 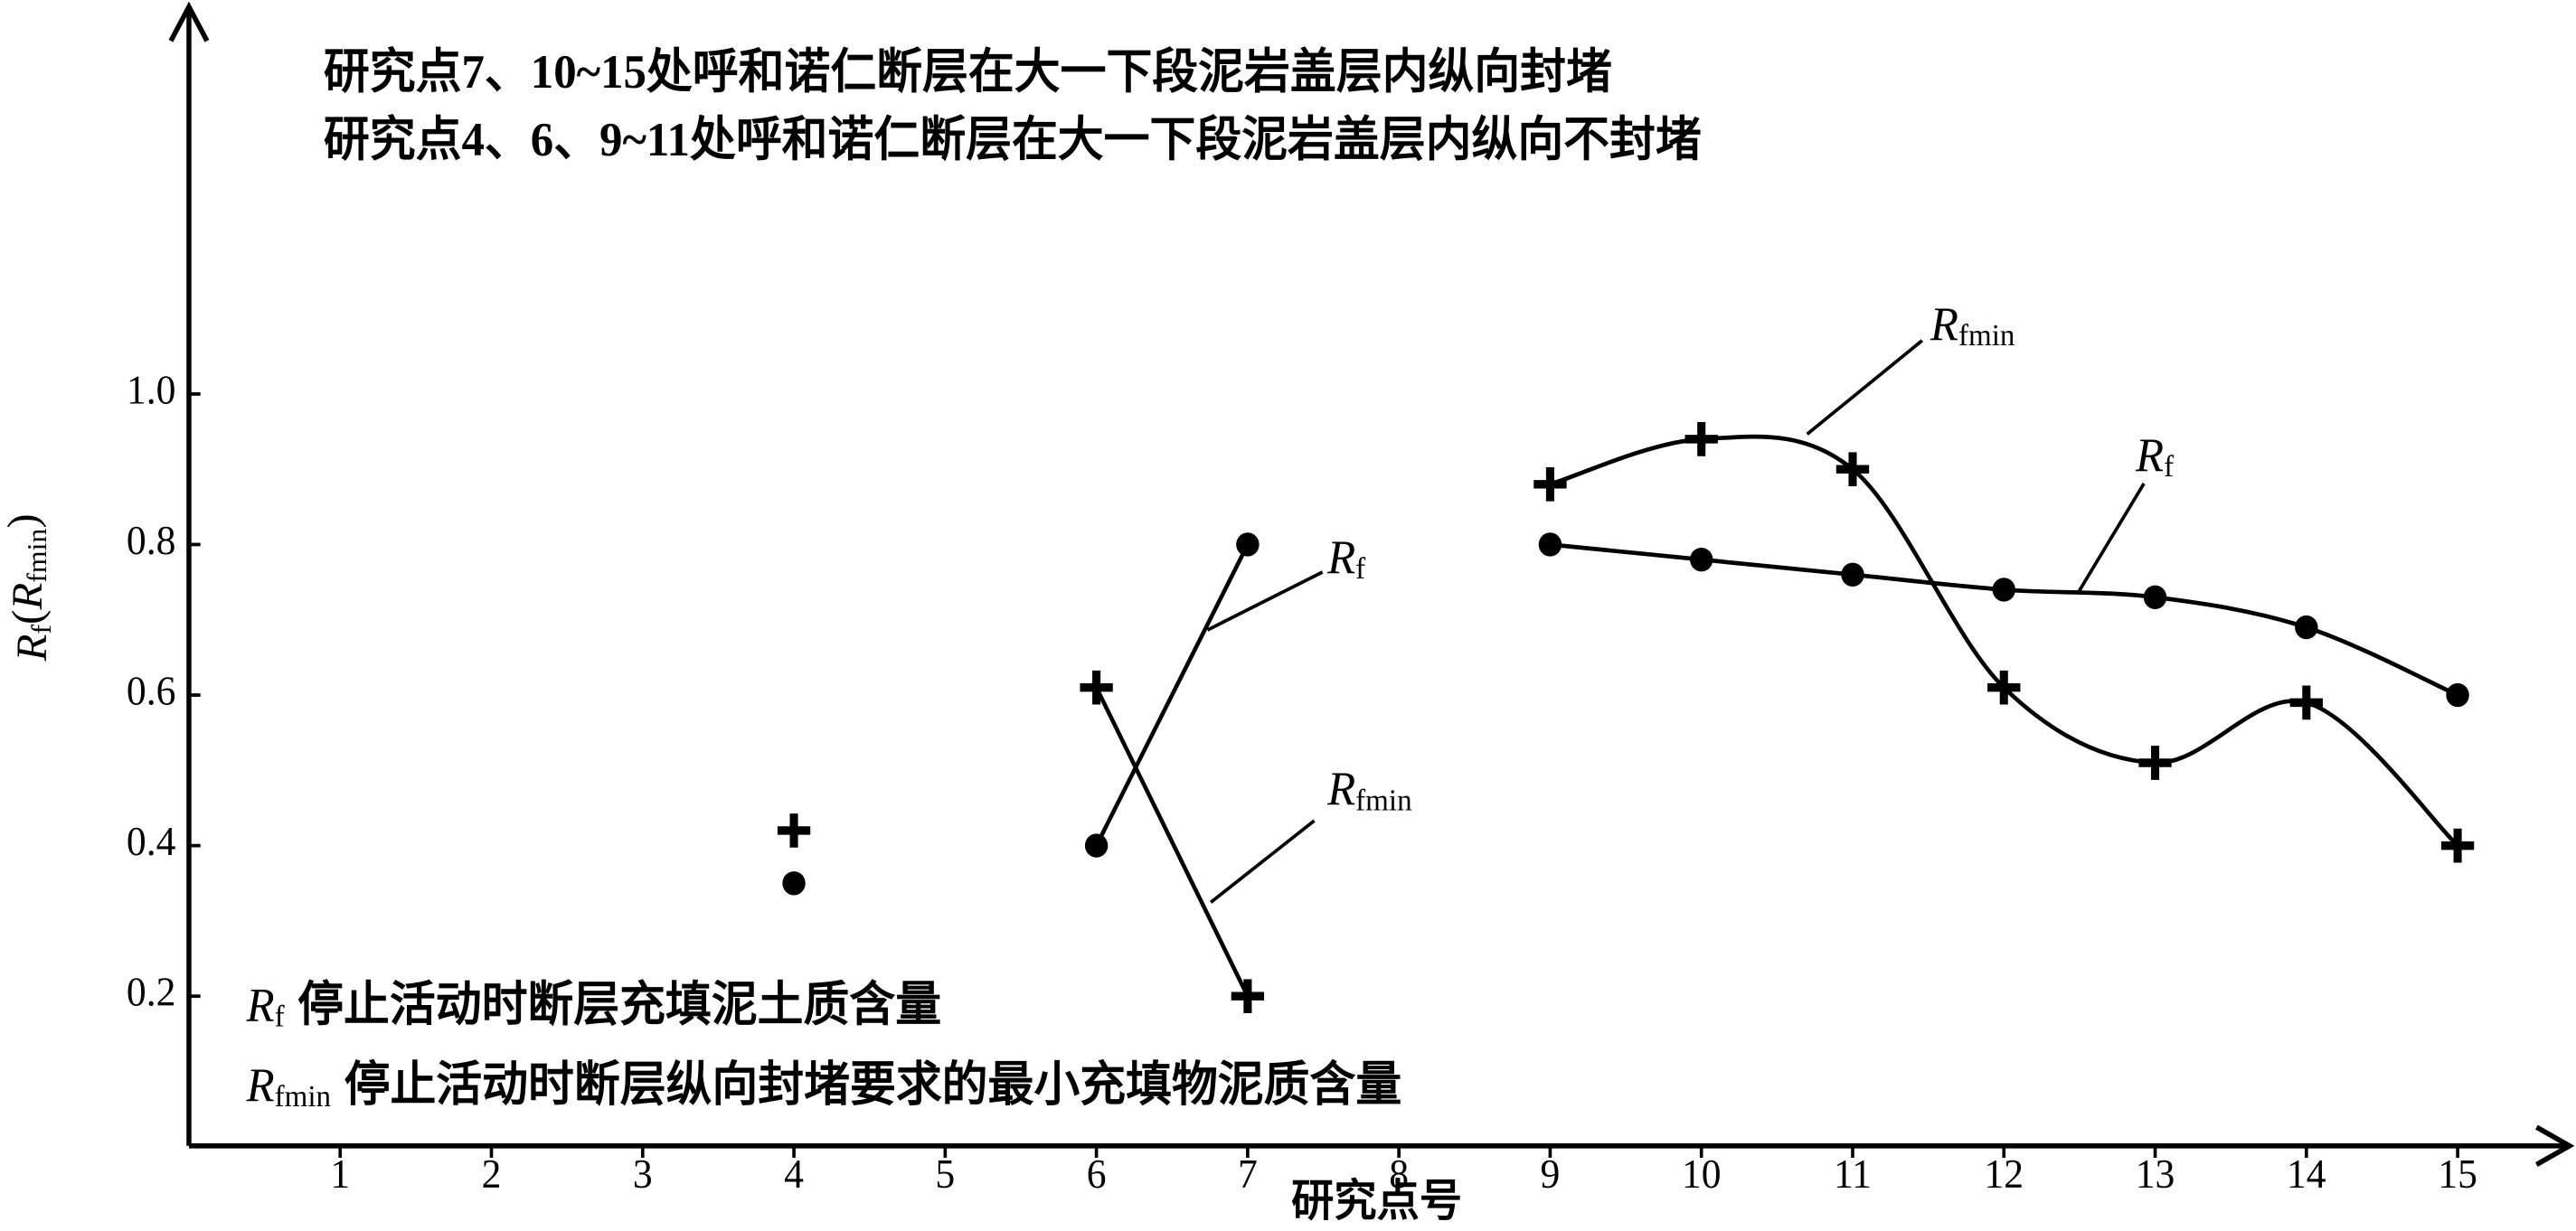 What do you see at coordinates (492, 1174) in the screenshot?
I see `x-tick-label: 2` at bounding box center [492, 1174].